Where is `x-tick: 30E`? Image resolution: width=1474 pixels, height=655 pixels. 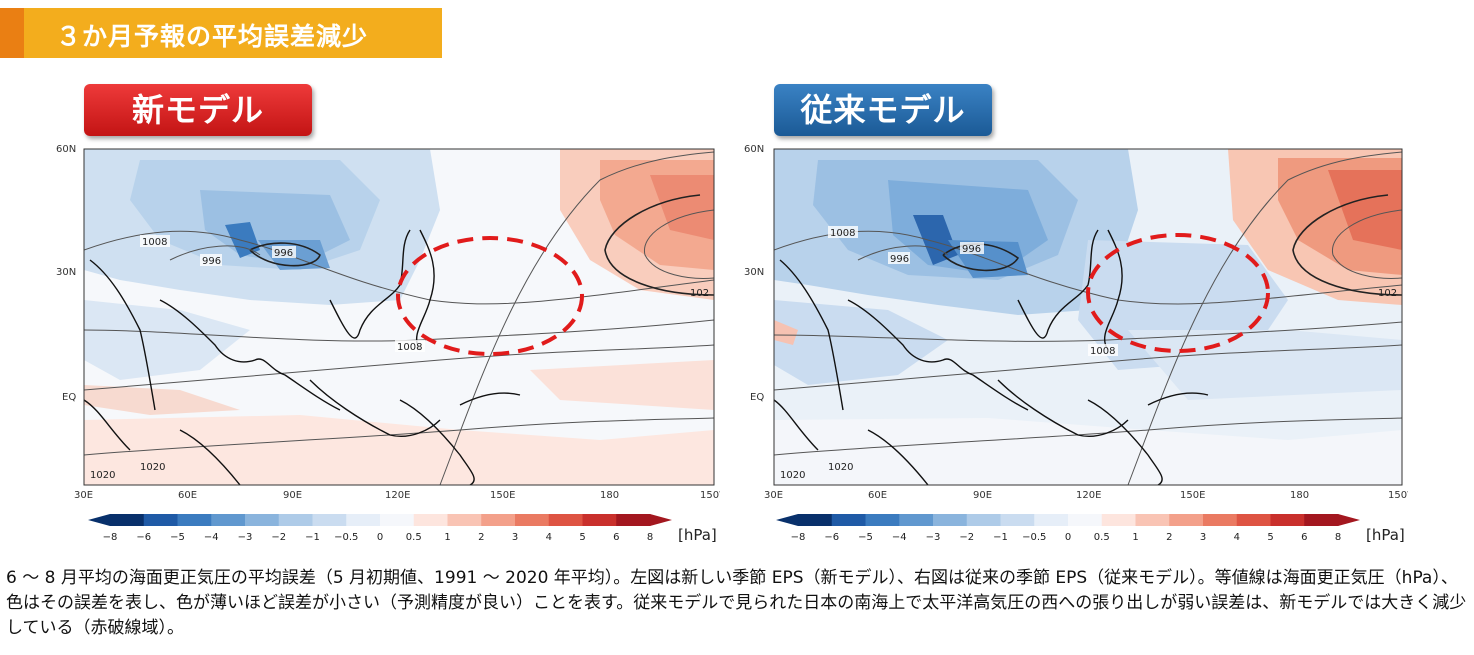
x-tick: 30E is located at coordinates (773, 495).